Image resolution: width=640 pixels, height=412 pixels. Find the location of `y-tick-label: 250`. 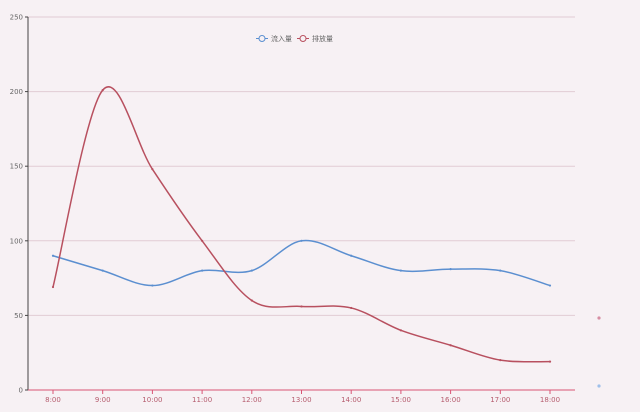

y-tick-label: 250 is located at coordinates (16, 18).